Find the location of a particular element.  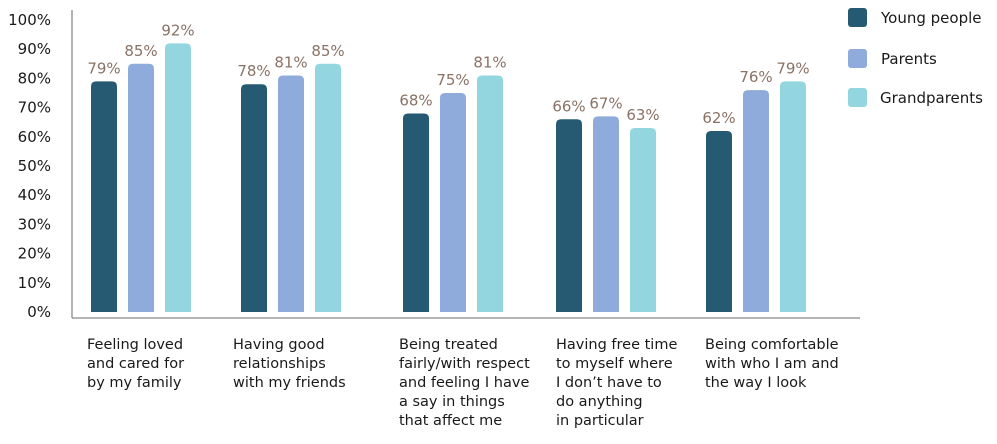

category-label: Feeling loved and cared for by my family is located at coordinates (135, 364).